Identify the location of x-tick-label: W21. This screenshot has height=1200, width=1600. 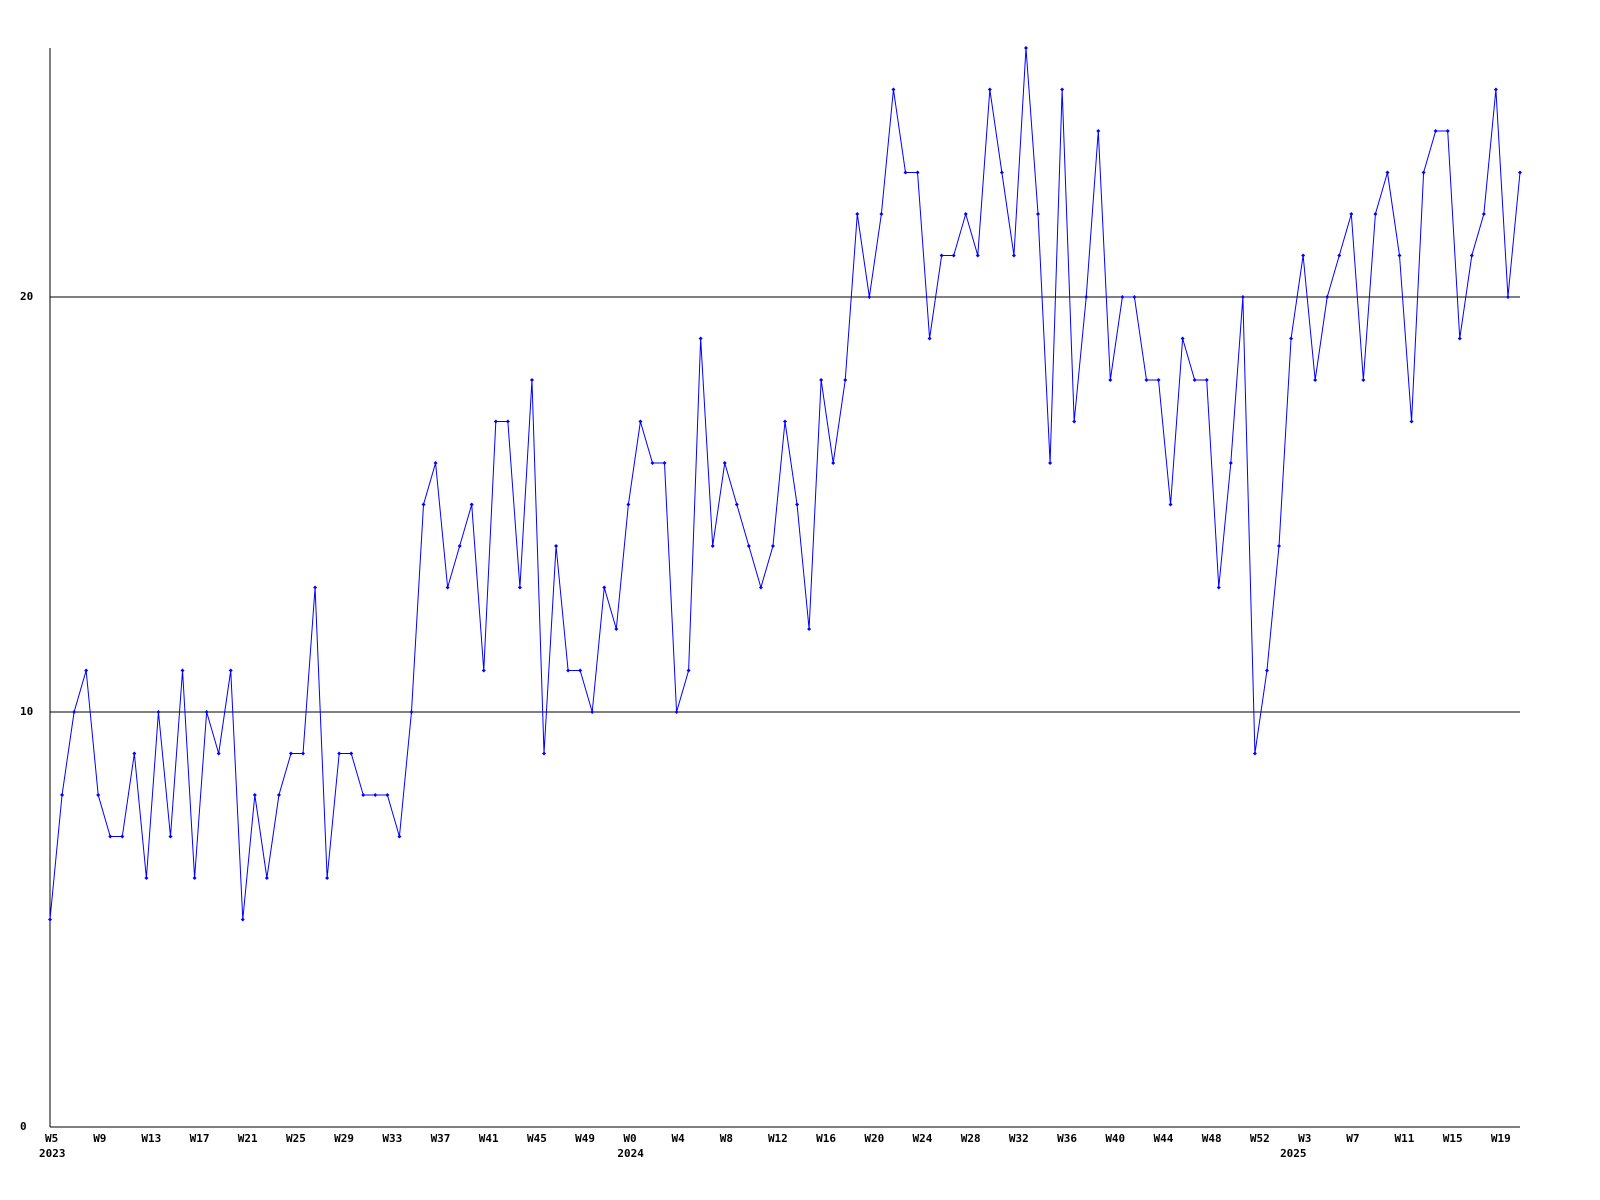
(248, 1138).